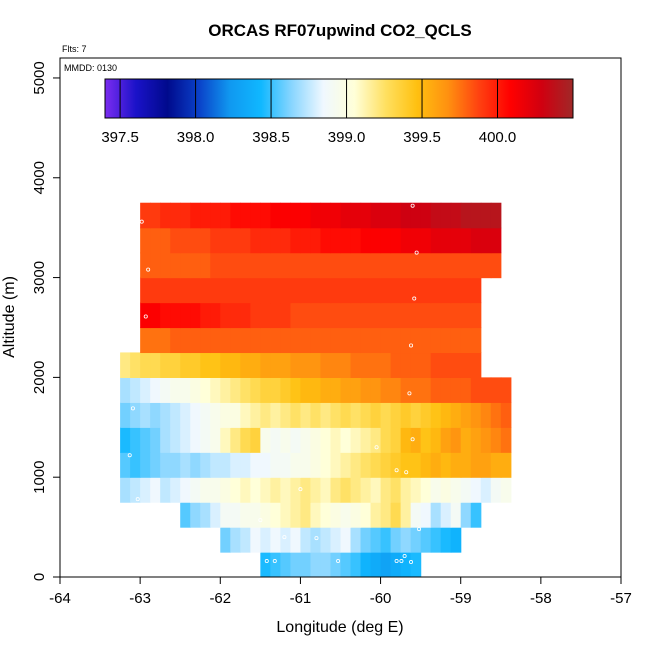 This screenshot has height=650, width=650. What do you see at coordinates (340, 30) in the screenshot?
I see `chart-title: ORCAS RF07upwind CO2_QCLS` at bounding box center [340, 30].